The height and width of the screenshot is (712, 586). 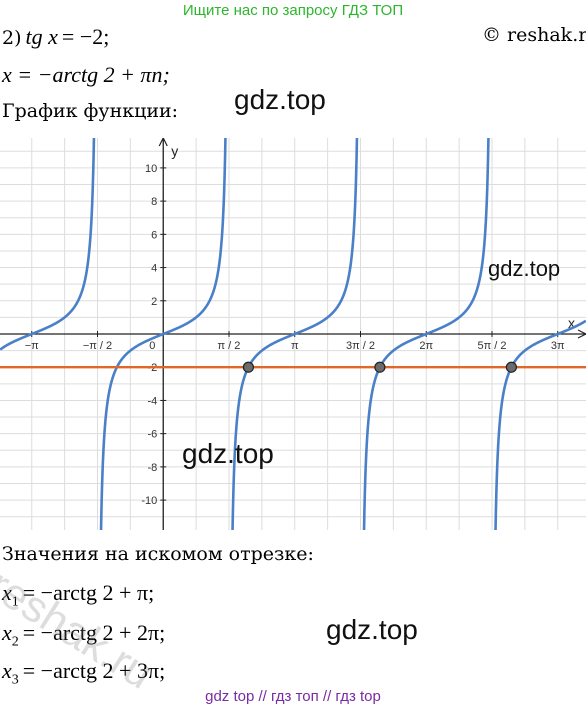 I want to click on x-tick-label: π, so click(x=295, y=346).